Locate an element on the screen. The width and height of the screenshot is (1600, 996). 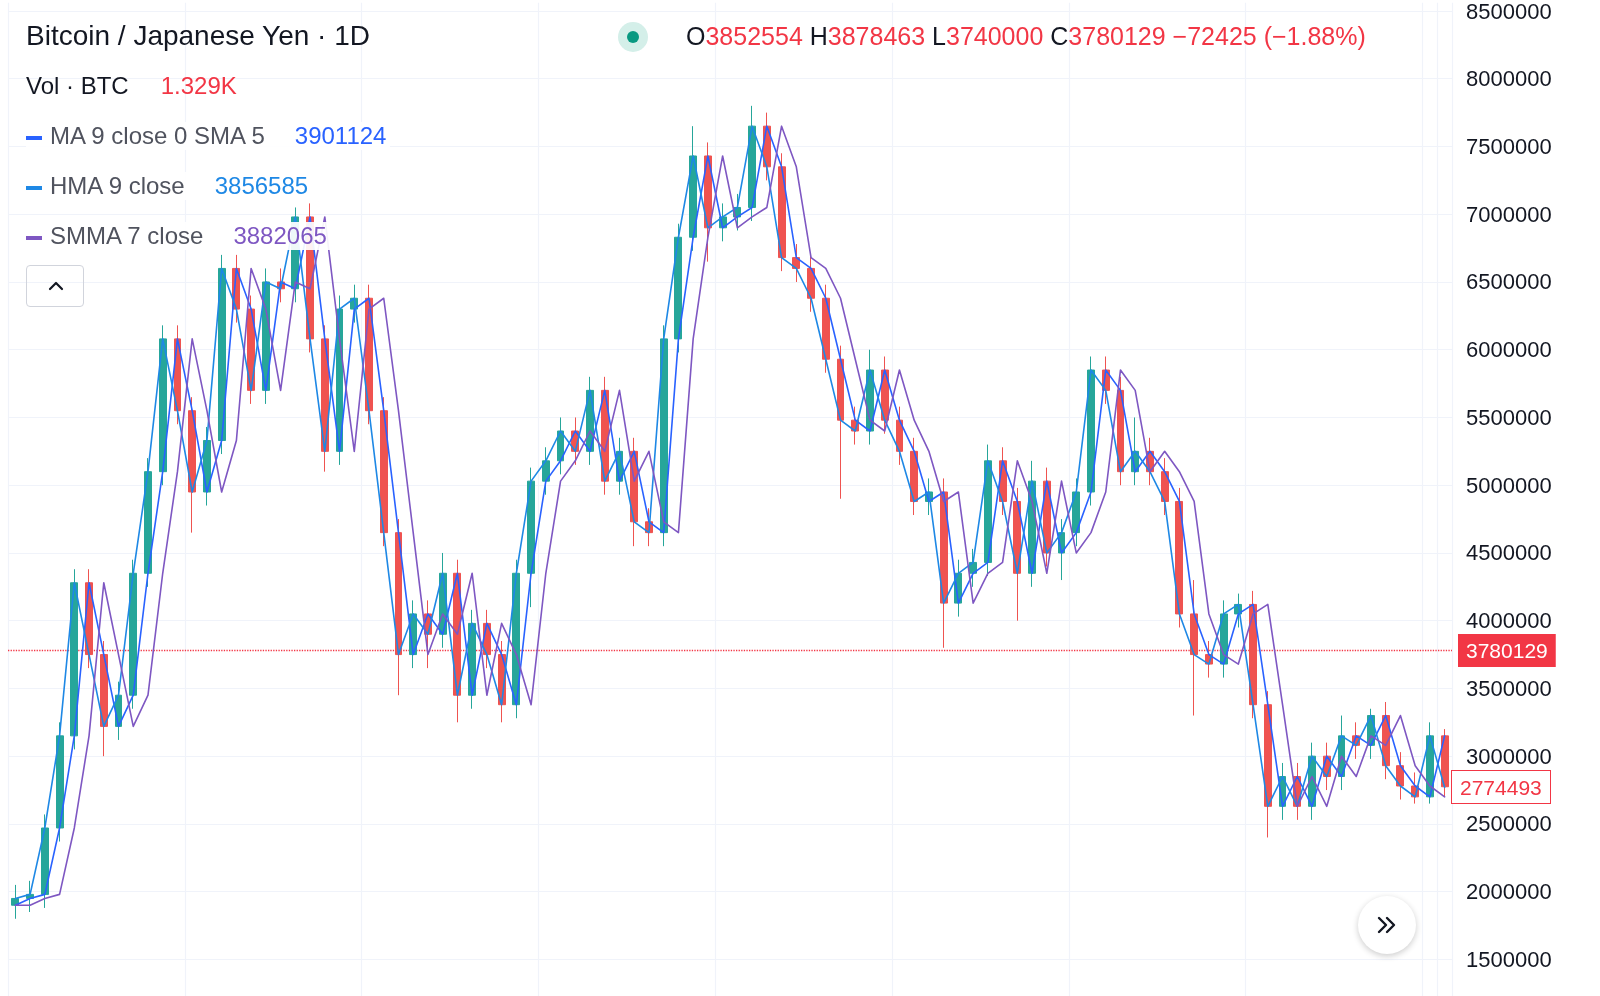
y-tick-label: 8500000 is located at coordinates (1509, 12).